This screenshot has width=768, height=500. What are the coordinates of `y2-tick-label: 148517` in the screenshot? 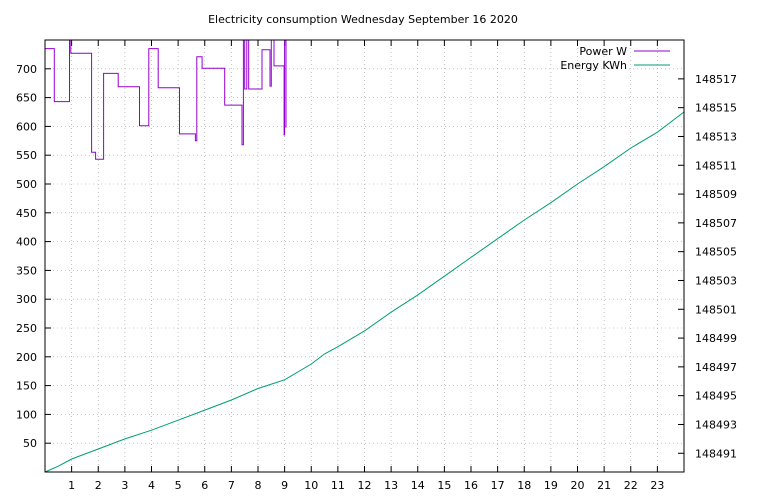 It's located at (716, 79).